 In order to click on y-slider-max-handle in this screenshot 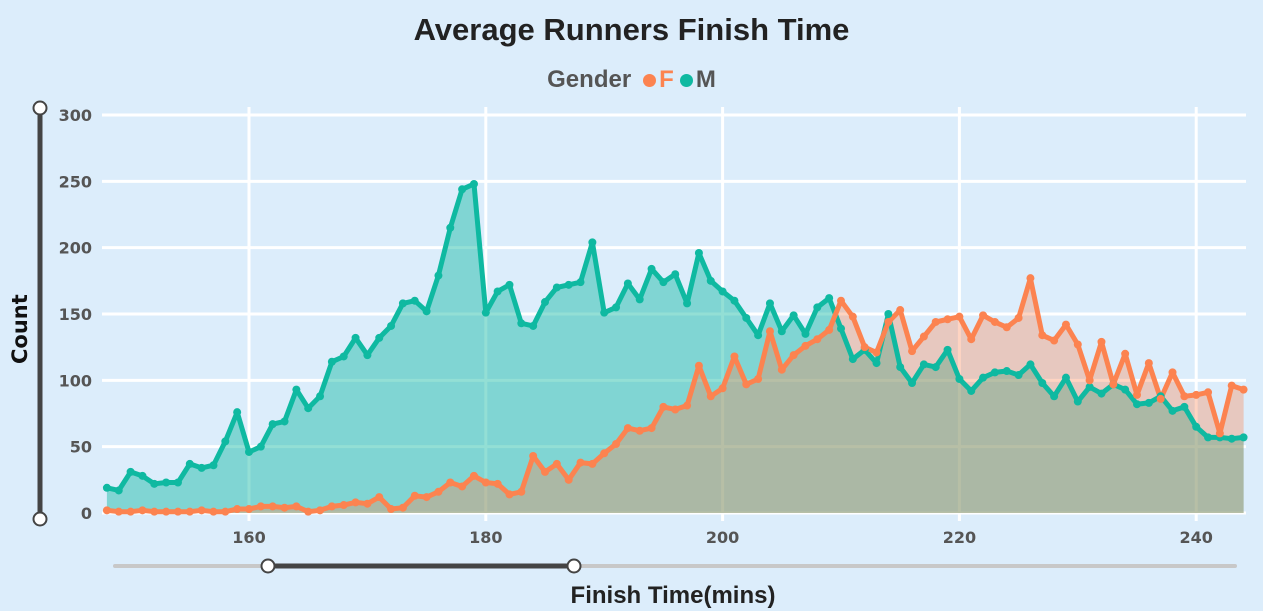, I will do `click(40, 108)`.